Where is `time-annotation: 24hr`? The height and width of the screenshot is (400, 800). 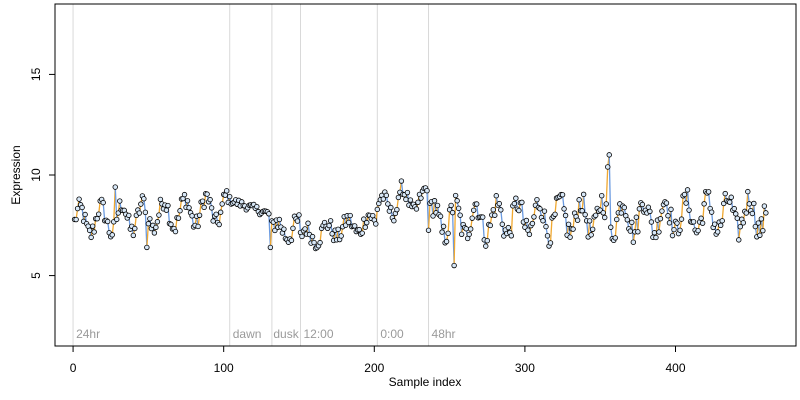
time-annotation: 24hr is located at coordinates (88, 334).